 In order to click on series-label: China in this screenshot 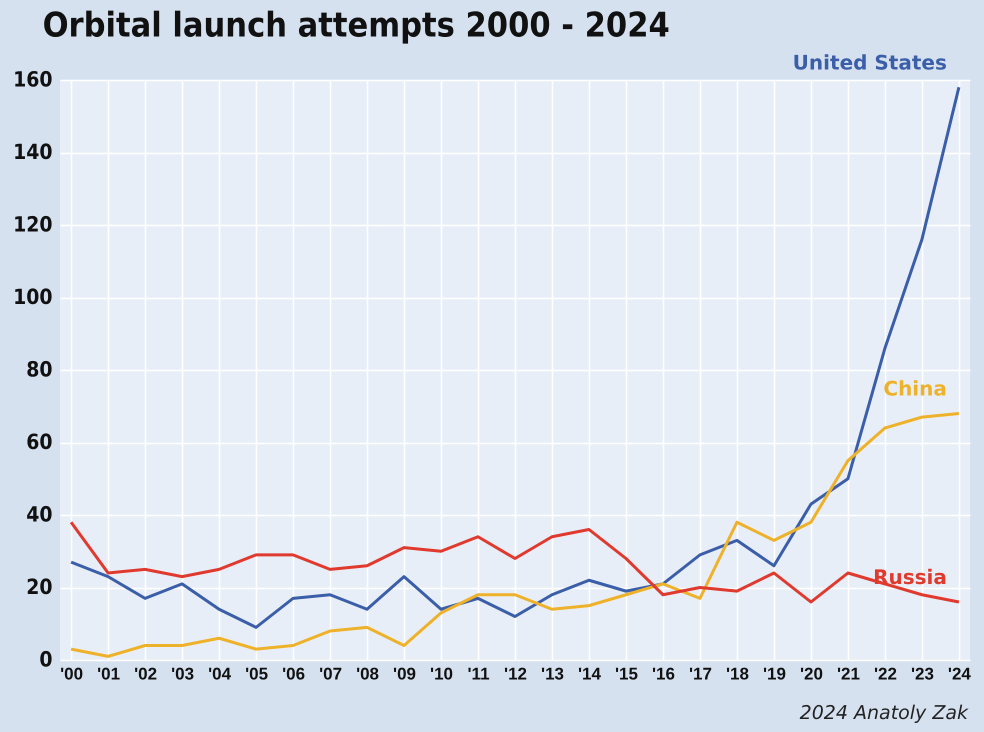, I will do `click(915, 388)`.